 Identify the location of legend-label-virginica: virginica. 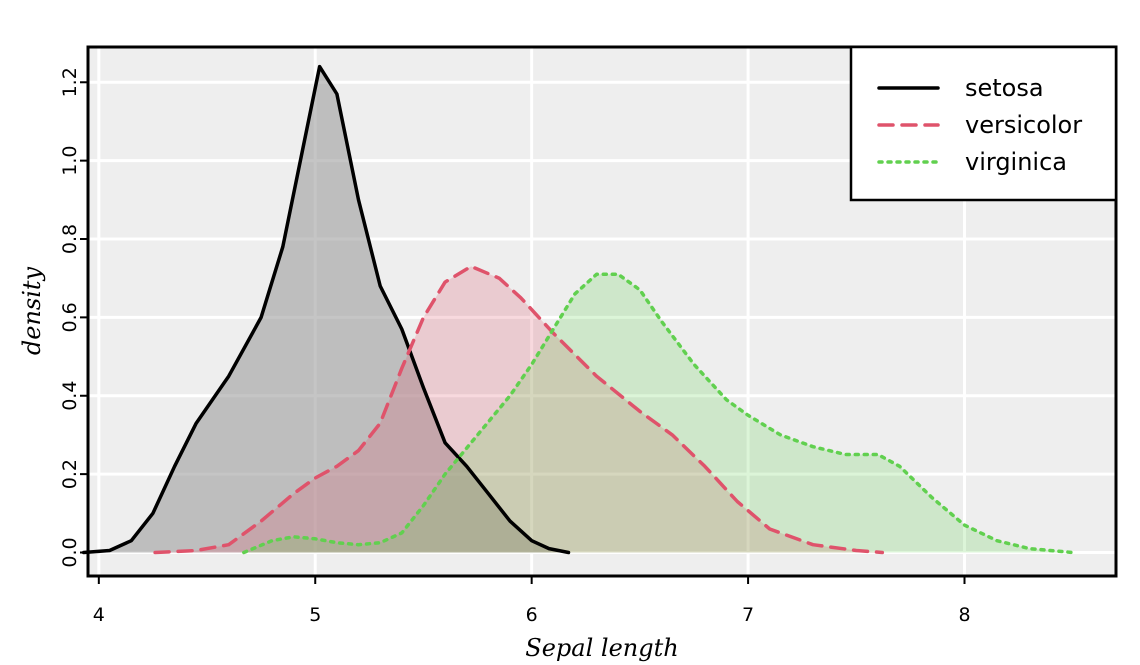
(1016, 162).